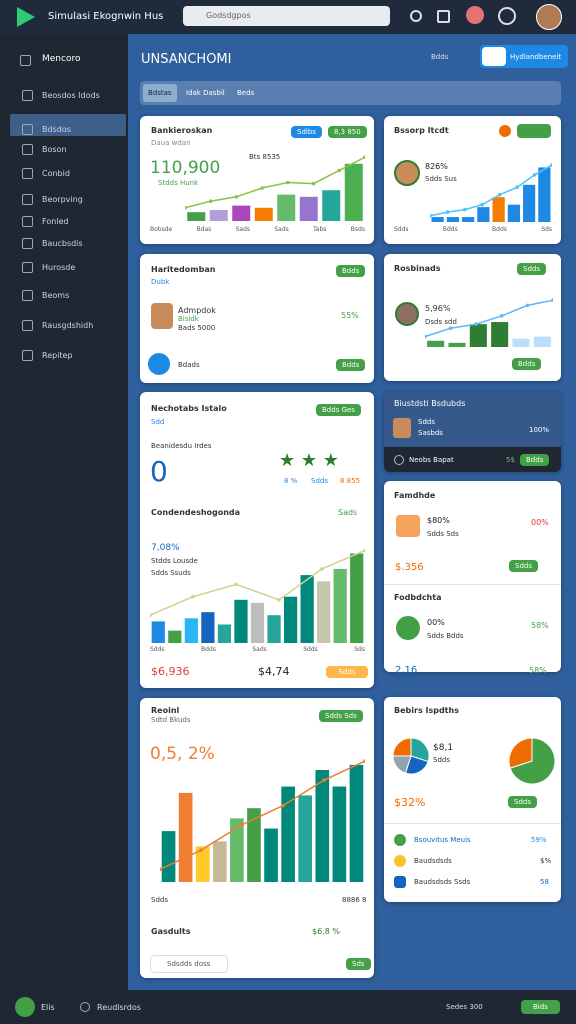 The image size is (576, 1024). Describe the element at coordinates (160, 93) in the screenshot. I see `filter-chip` at that location.